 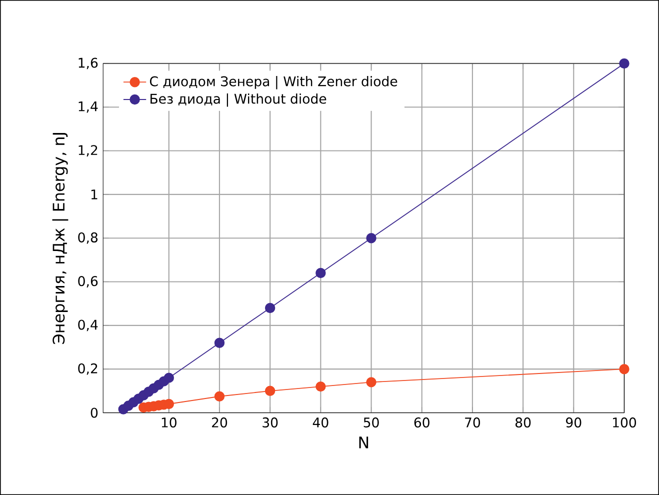 What do you see at coordinates (270, 422) in the screenshot?
I see `x-tick-label: 30` at bounding box center [270, 422].